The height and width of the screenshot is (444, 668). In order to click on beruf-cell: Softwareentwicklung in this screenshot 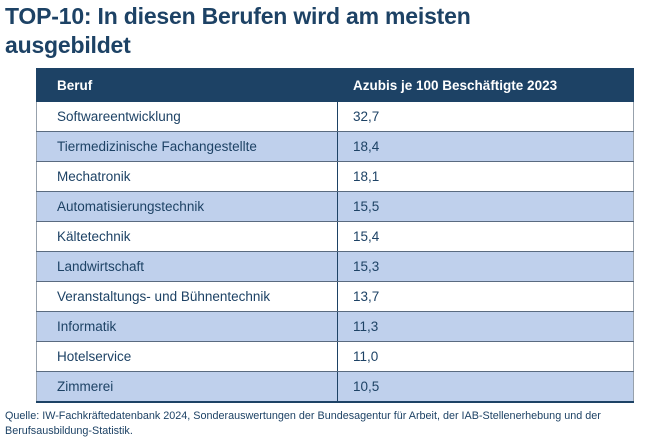, I will do `click(187, 116)`.